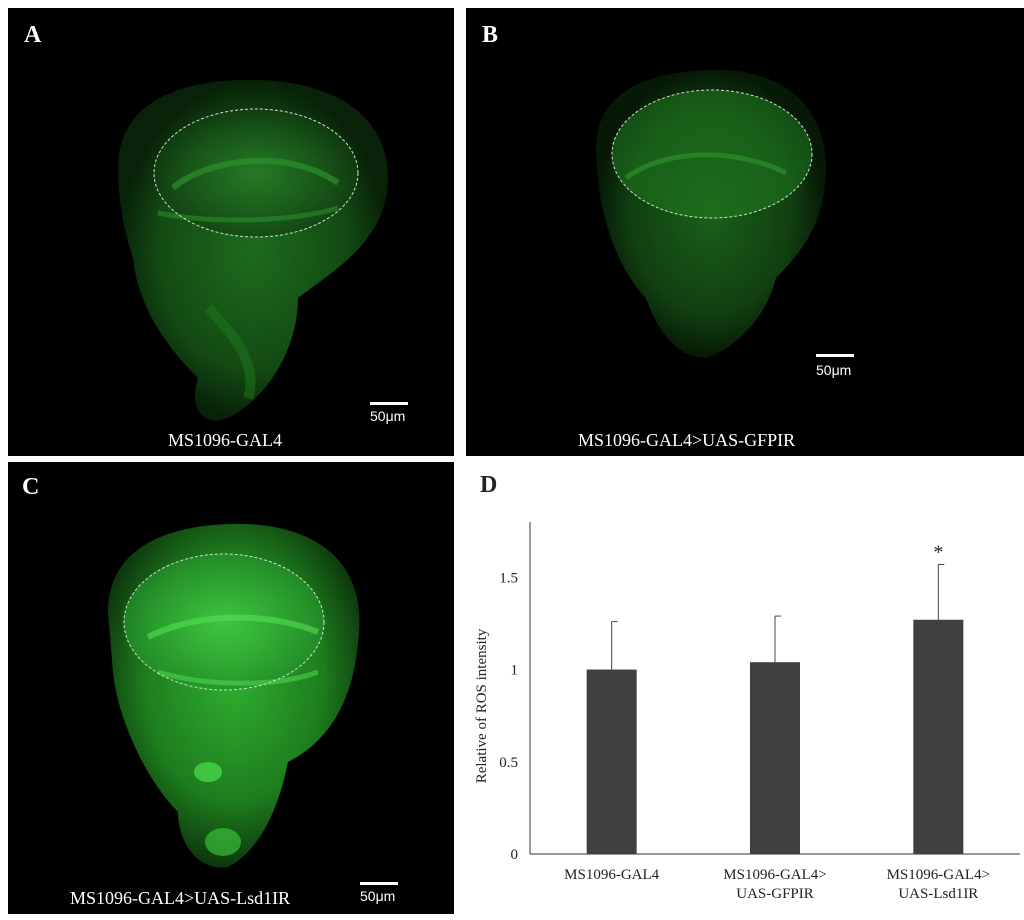 This screenshot has width=1024, height=920. Describe the element at coordinates (712, 154) in the screenshot. I see `region-outline-b` at that location.